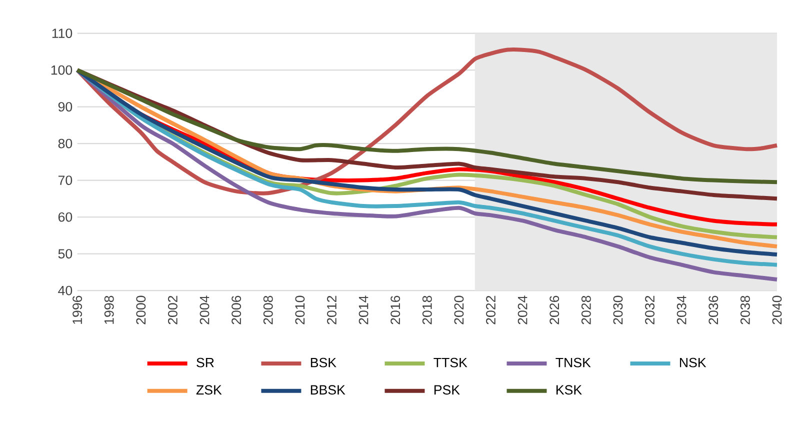  Describe the element at coordinates (205, 363) in the screenshot. I see `legend-label: SR` at that location.